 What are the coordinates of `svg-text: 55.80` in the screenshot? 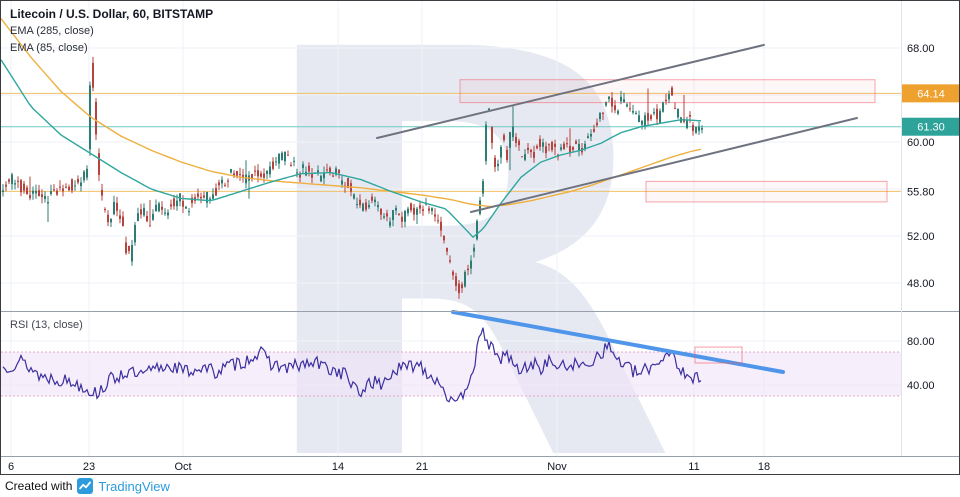 It's located at (921, 192).